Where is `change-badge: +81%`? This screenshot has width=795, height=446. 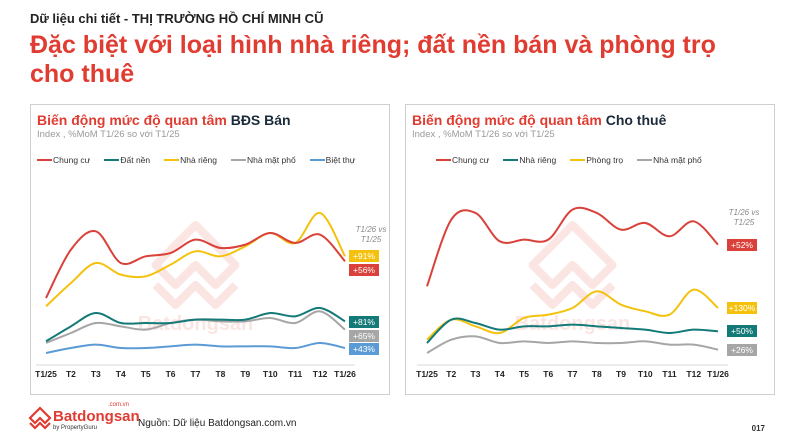
change-badge: +81% is located at coordinates (364, 322).